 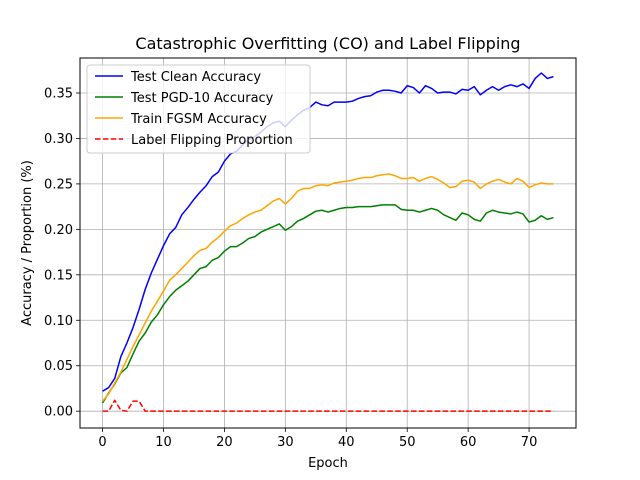 What do you see at coordinates (58, 94) in the screenshot?
I see `y-tick-label: 0.35` at bounding box center [58, 94].